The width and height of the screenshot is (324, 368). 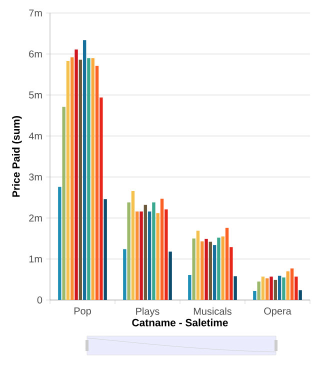 I want to click on y-axis-title: Price Paid (sum), so click(x=17, y=156).